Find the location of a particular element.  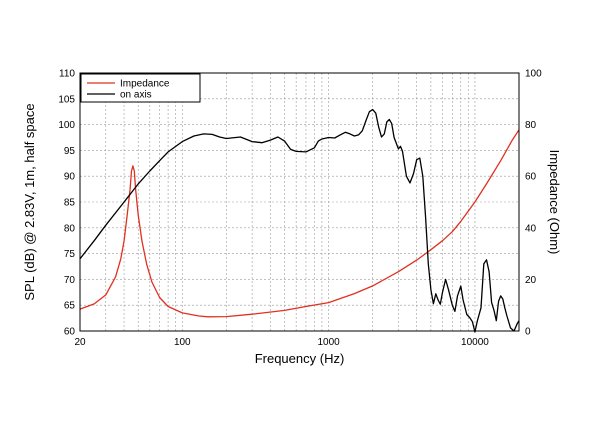

y-right-tick-label: 20 is located at coordinates (531, 280).